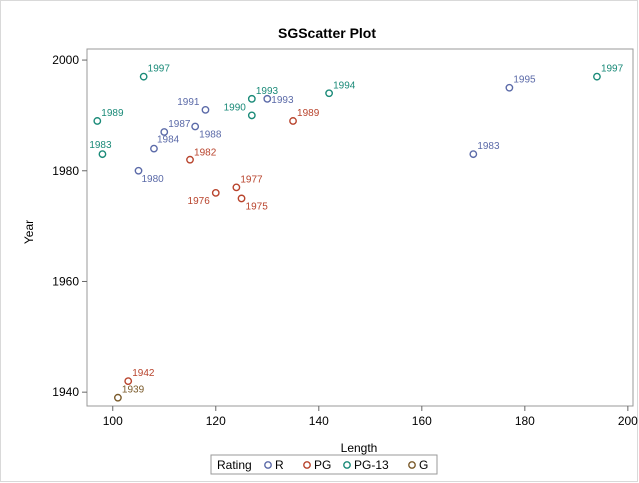  Describe the element at coordinates (344, 85) in the screenshot. I see `data-point-label: 1994` at that location.